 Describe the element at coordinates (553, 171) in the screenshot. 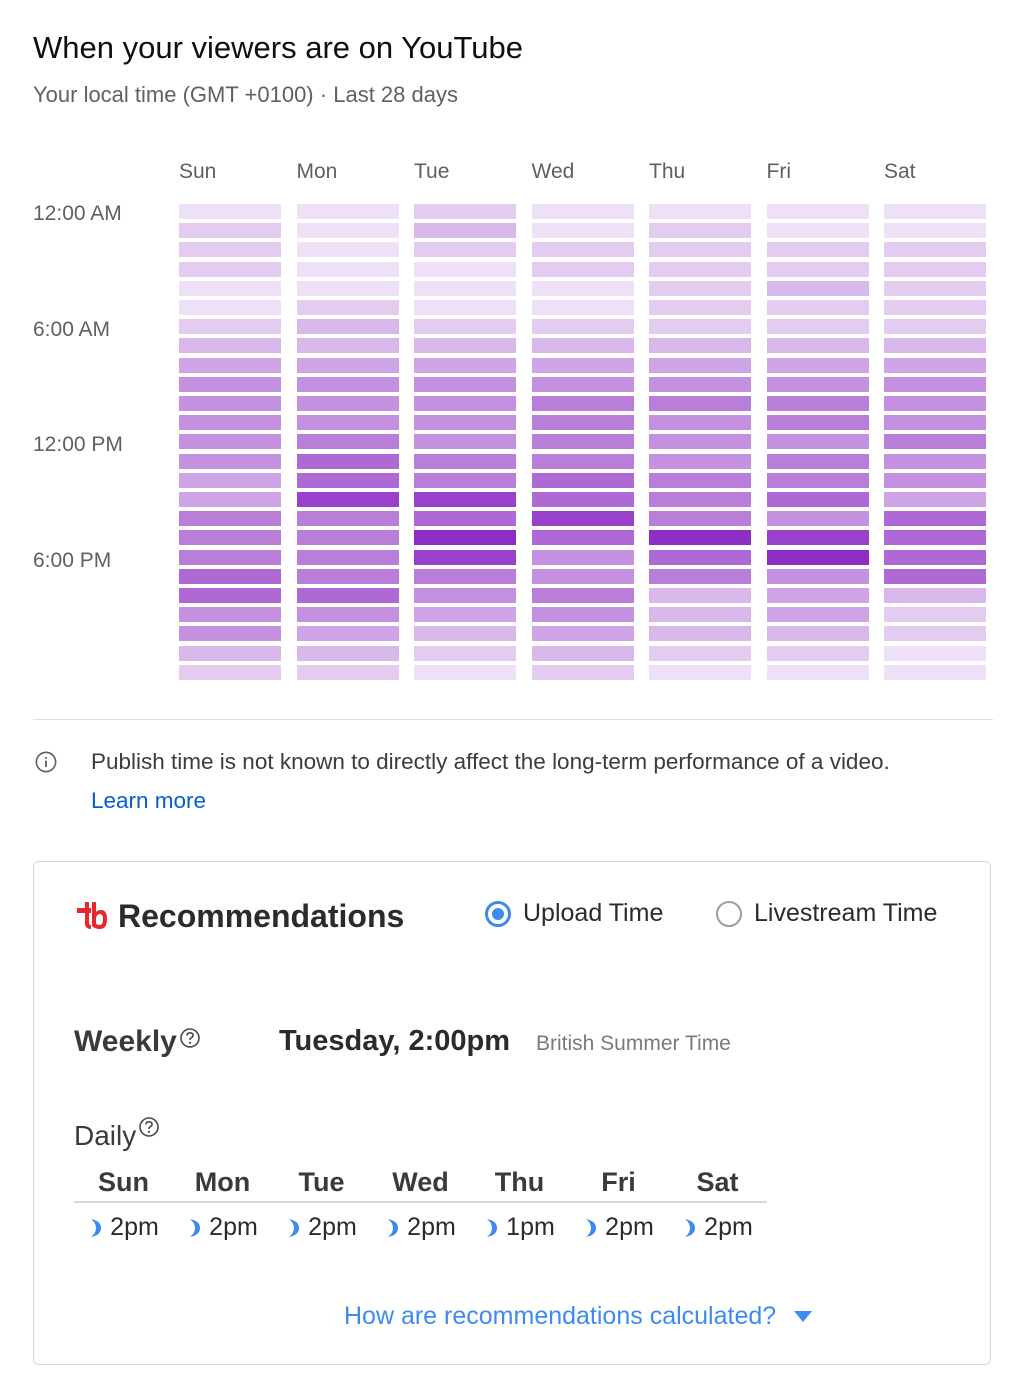

I see `heatmap-day-wed: Wed` at that location.